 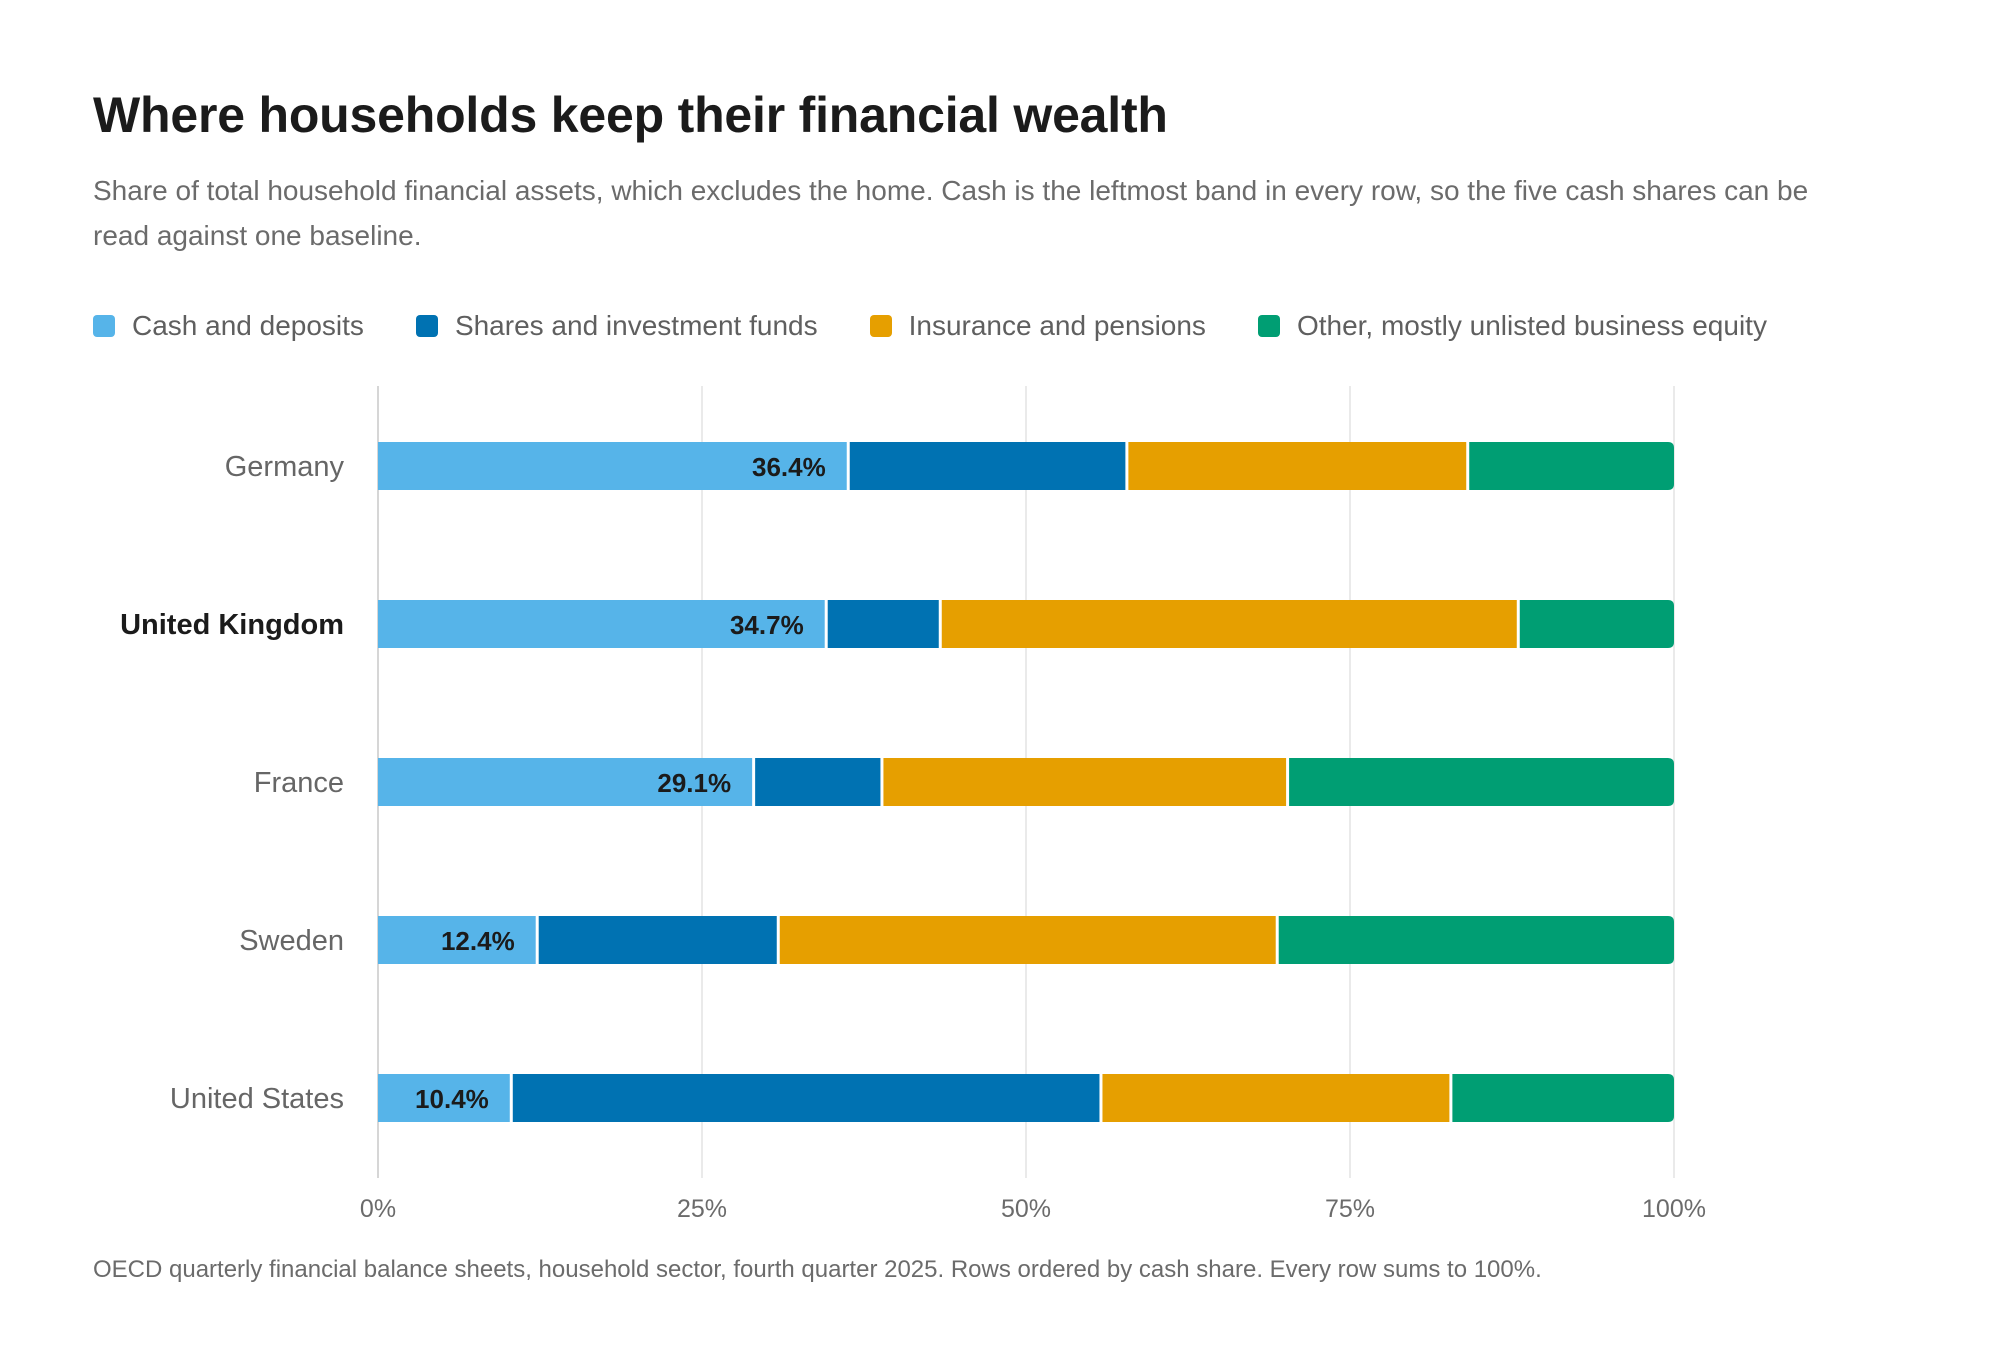 What do you see at coordinates (299, 783) in the screenshot?
I see `y-category-label: France` at bounding box center [299, 783].